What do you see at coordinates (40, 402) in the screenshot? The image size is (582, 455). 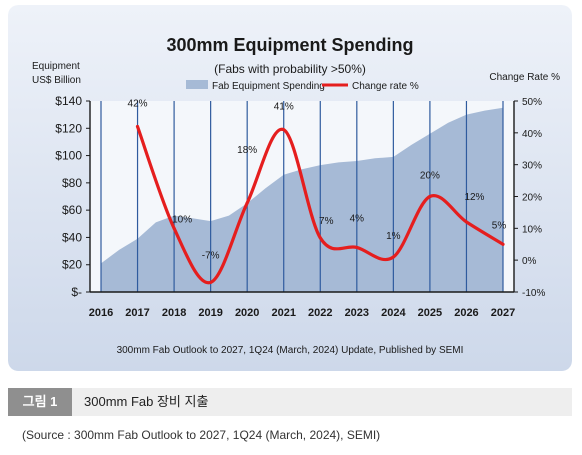 I see `figure-number-tag: 그림 1` at bounding box center [40, 402].